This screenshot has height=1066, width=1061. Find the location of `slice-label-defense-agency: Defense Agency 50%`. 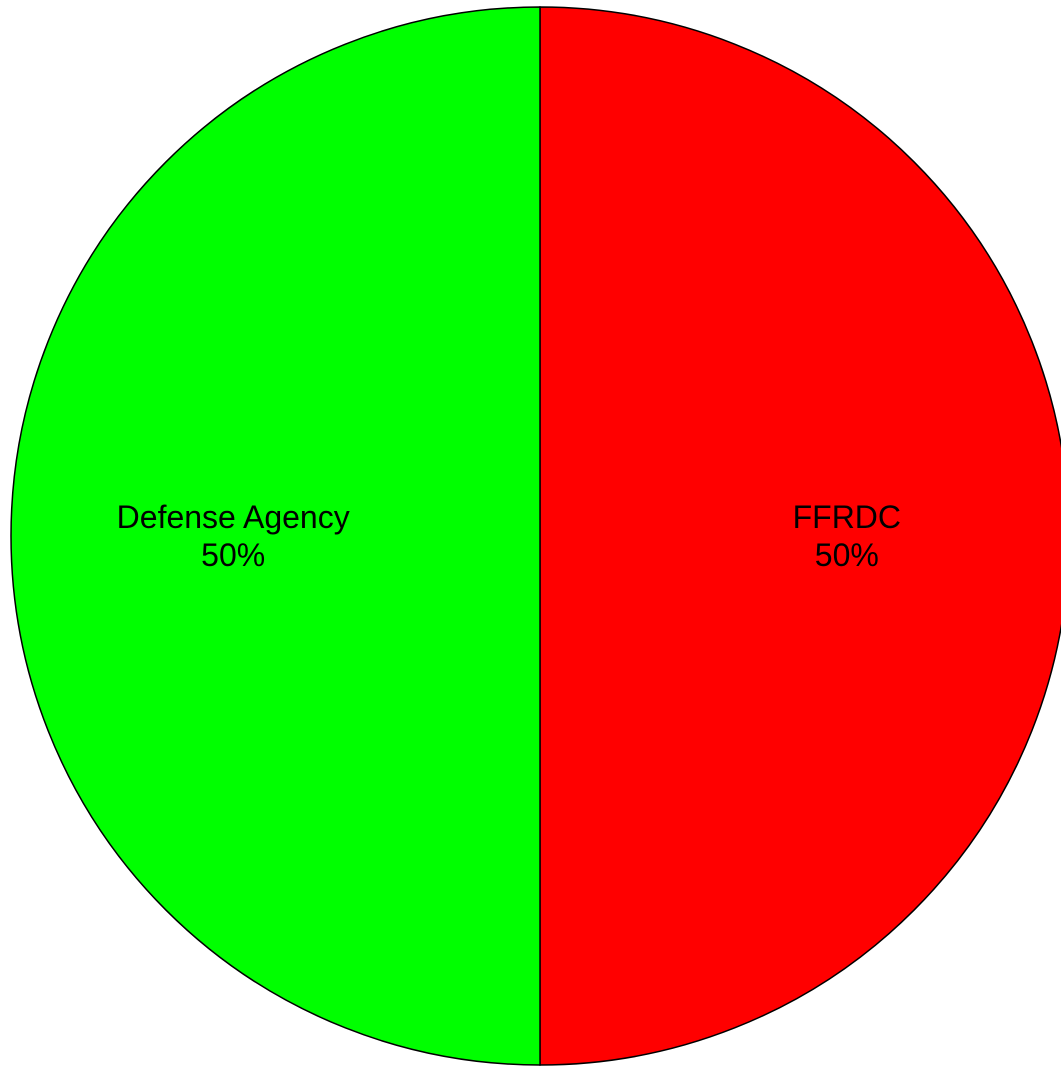

slice-label-defense-agency: Defense Agency 50% is located at coordinates (233, 536).